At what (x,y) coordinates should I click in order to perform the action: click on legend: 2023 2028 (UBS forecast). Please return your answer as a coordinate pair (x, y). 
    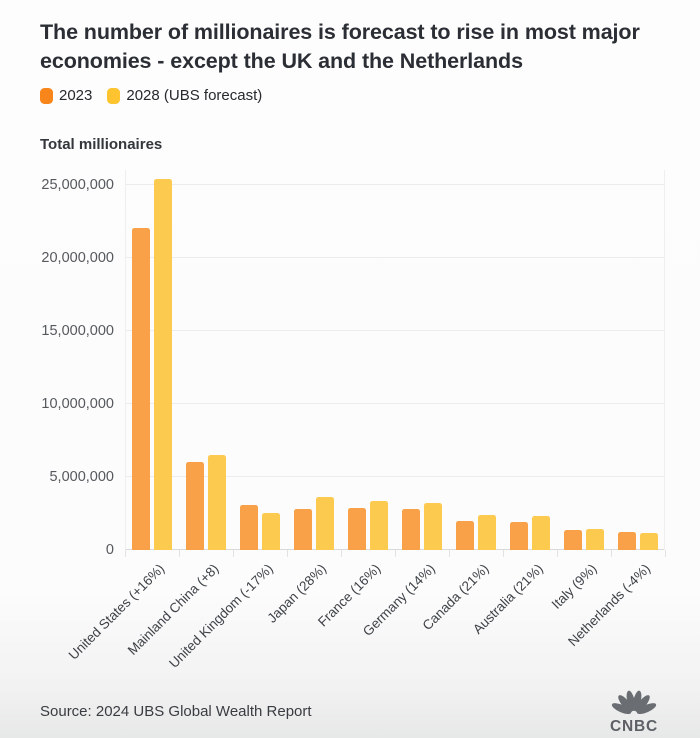
    Looking at the image, I should click on (151, 95).